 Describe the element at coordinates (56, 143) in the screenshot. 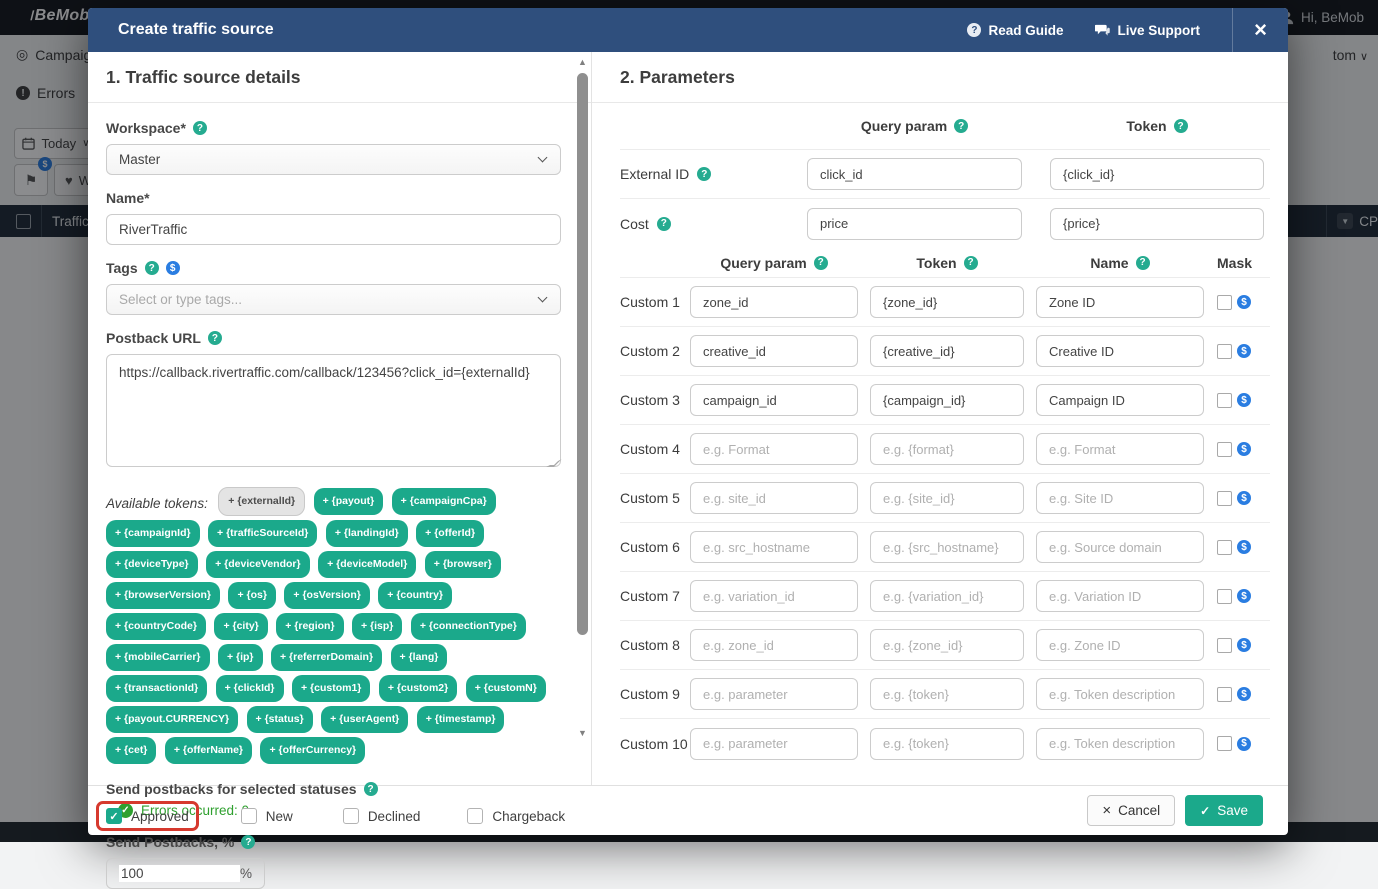

I see `date-filter-button: Today ∨` at that location.